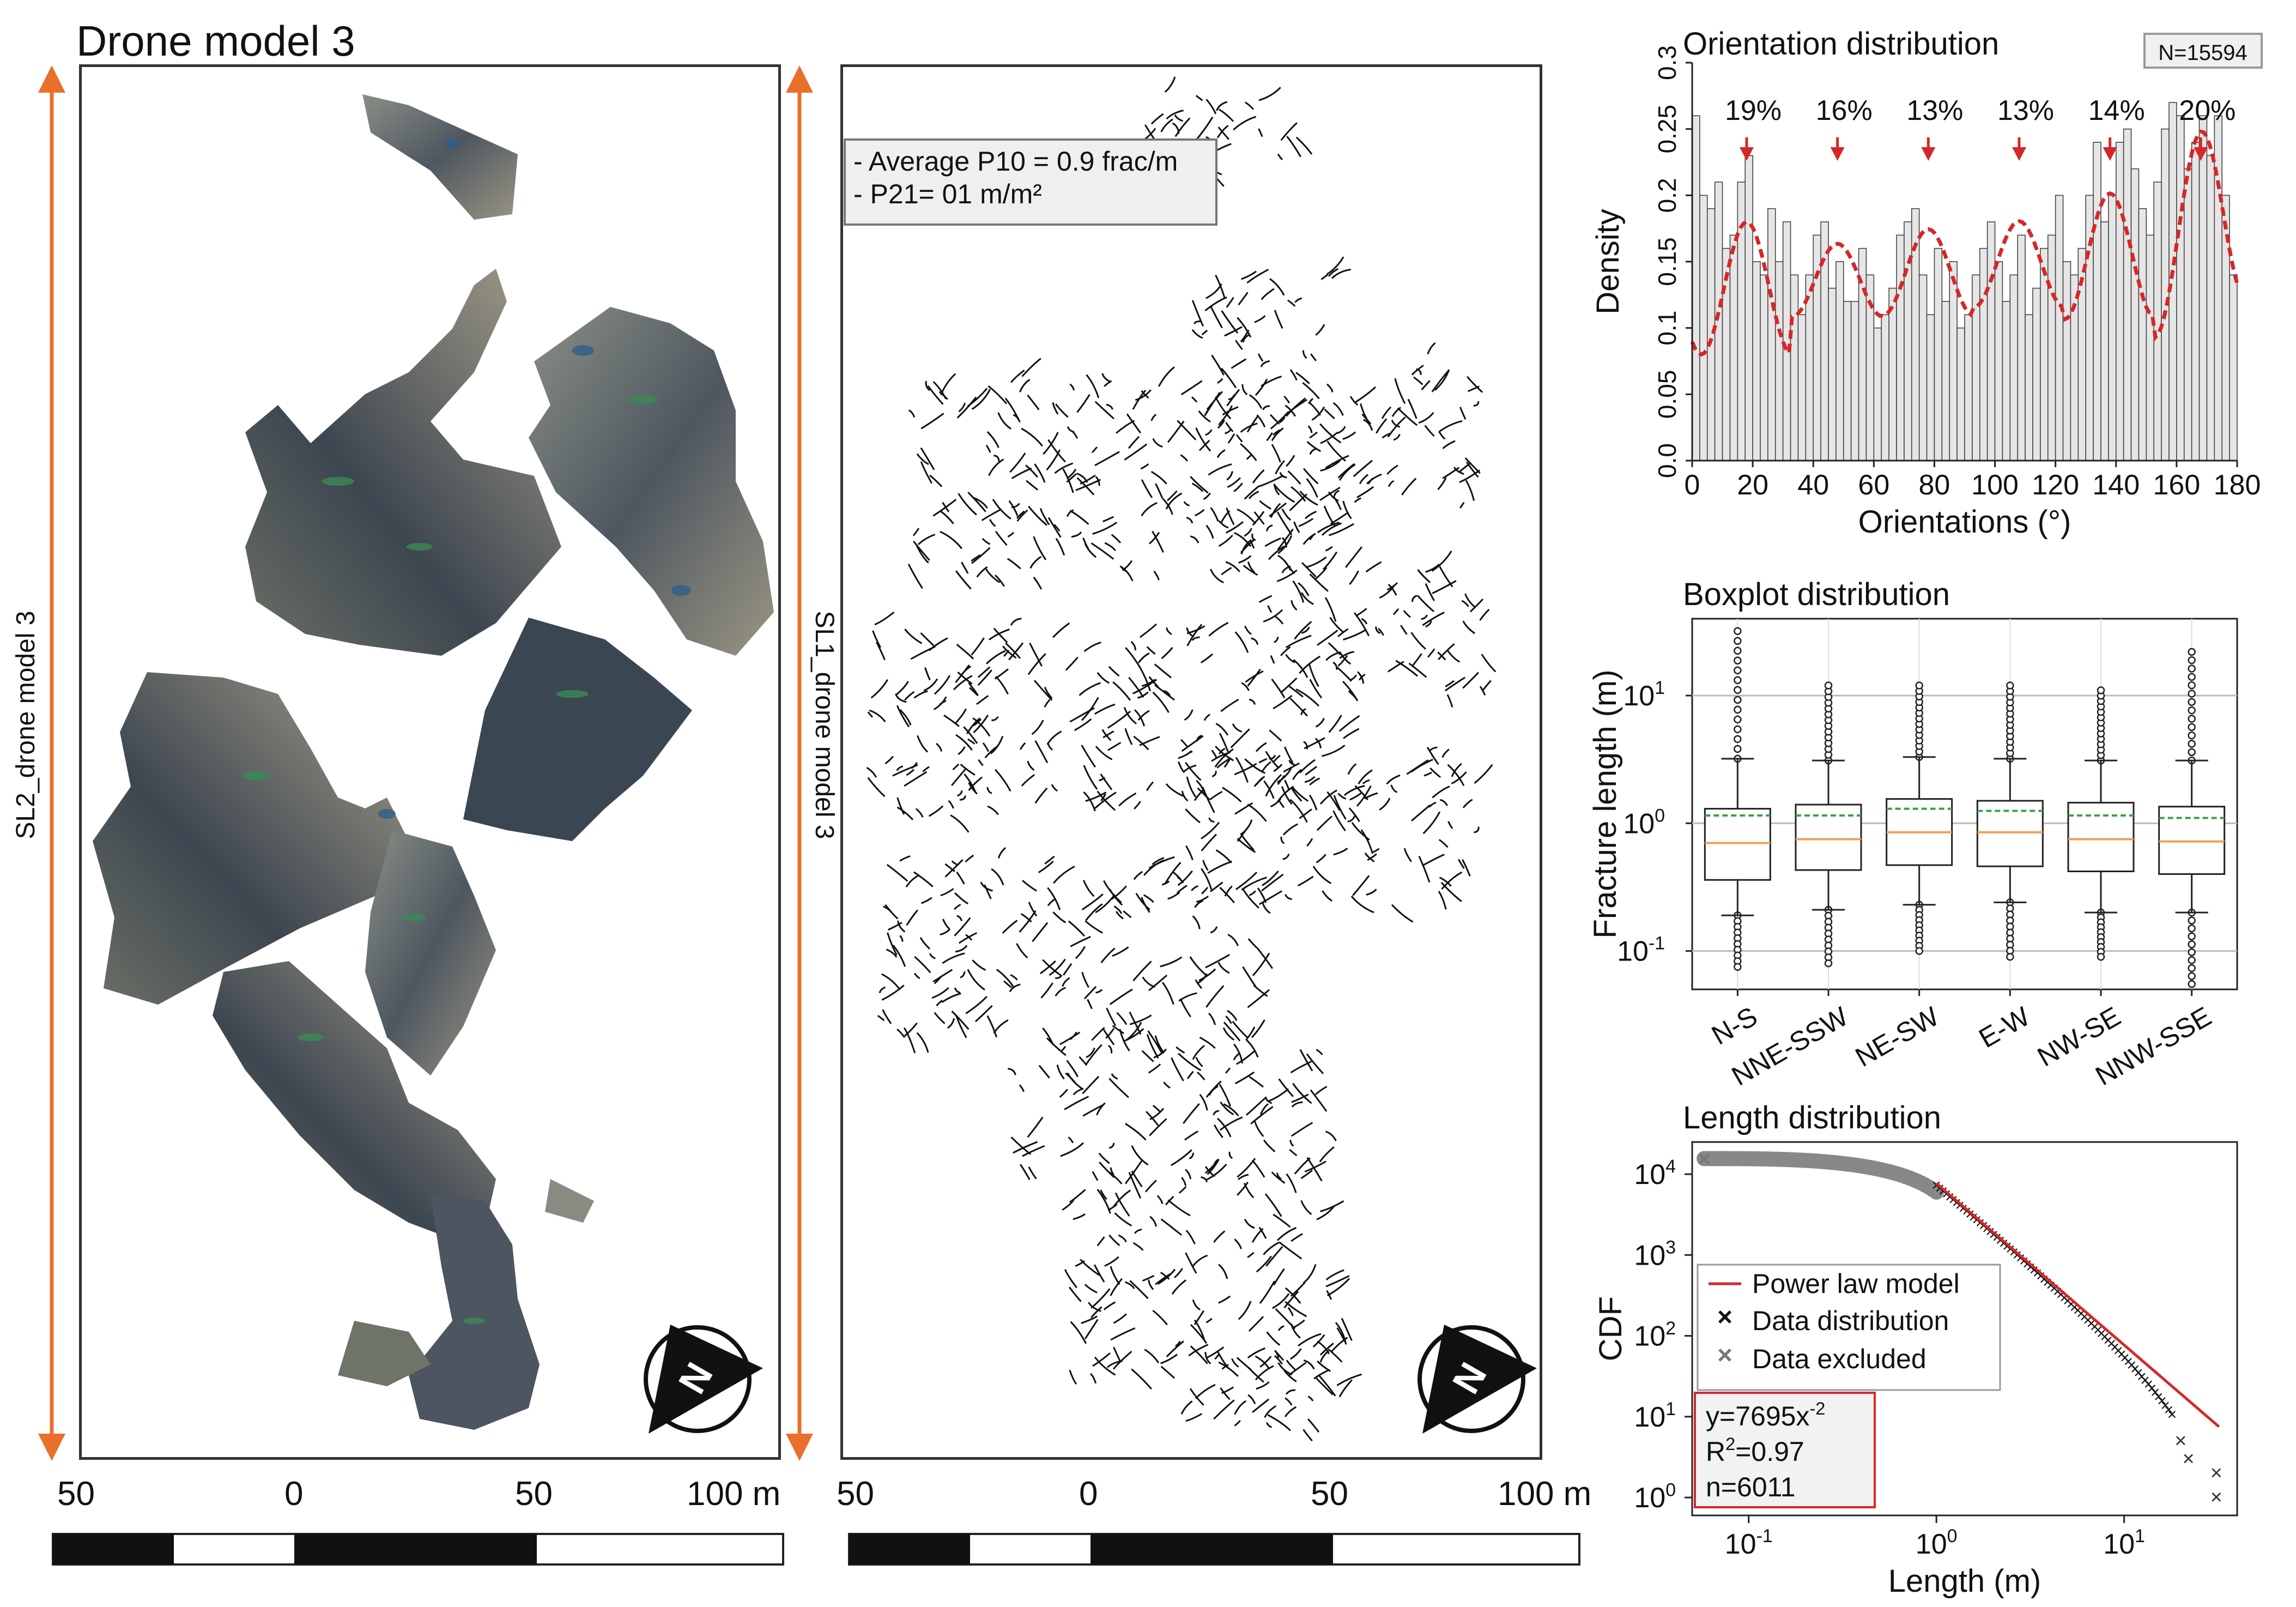  I want to click on x-tick-label: 0, so click(1692, 485).